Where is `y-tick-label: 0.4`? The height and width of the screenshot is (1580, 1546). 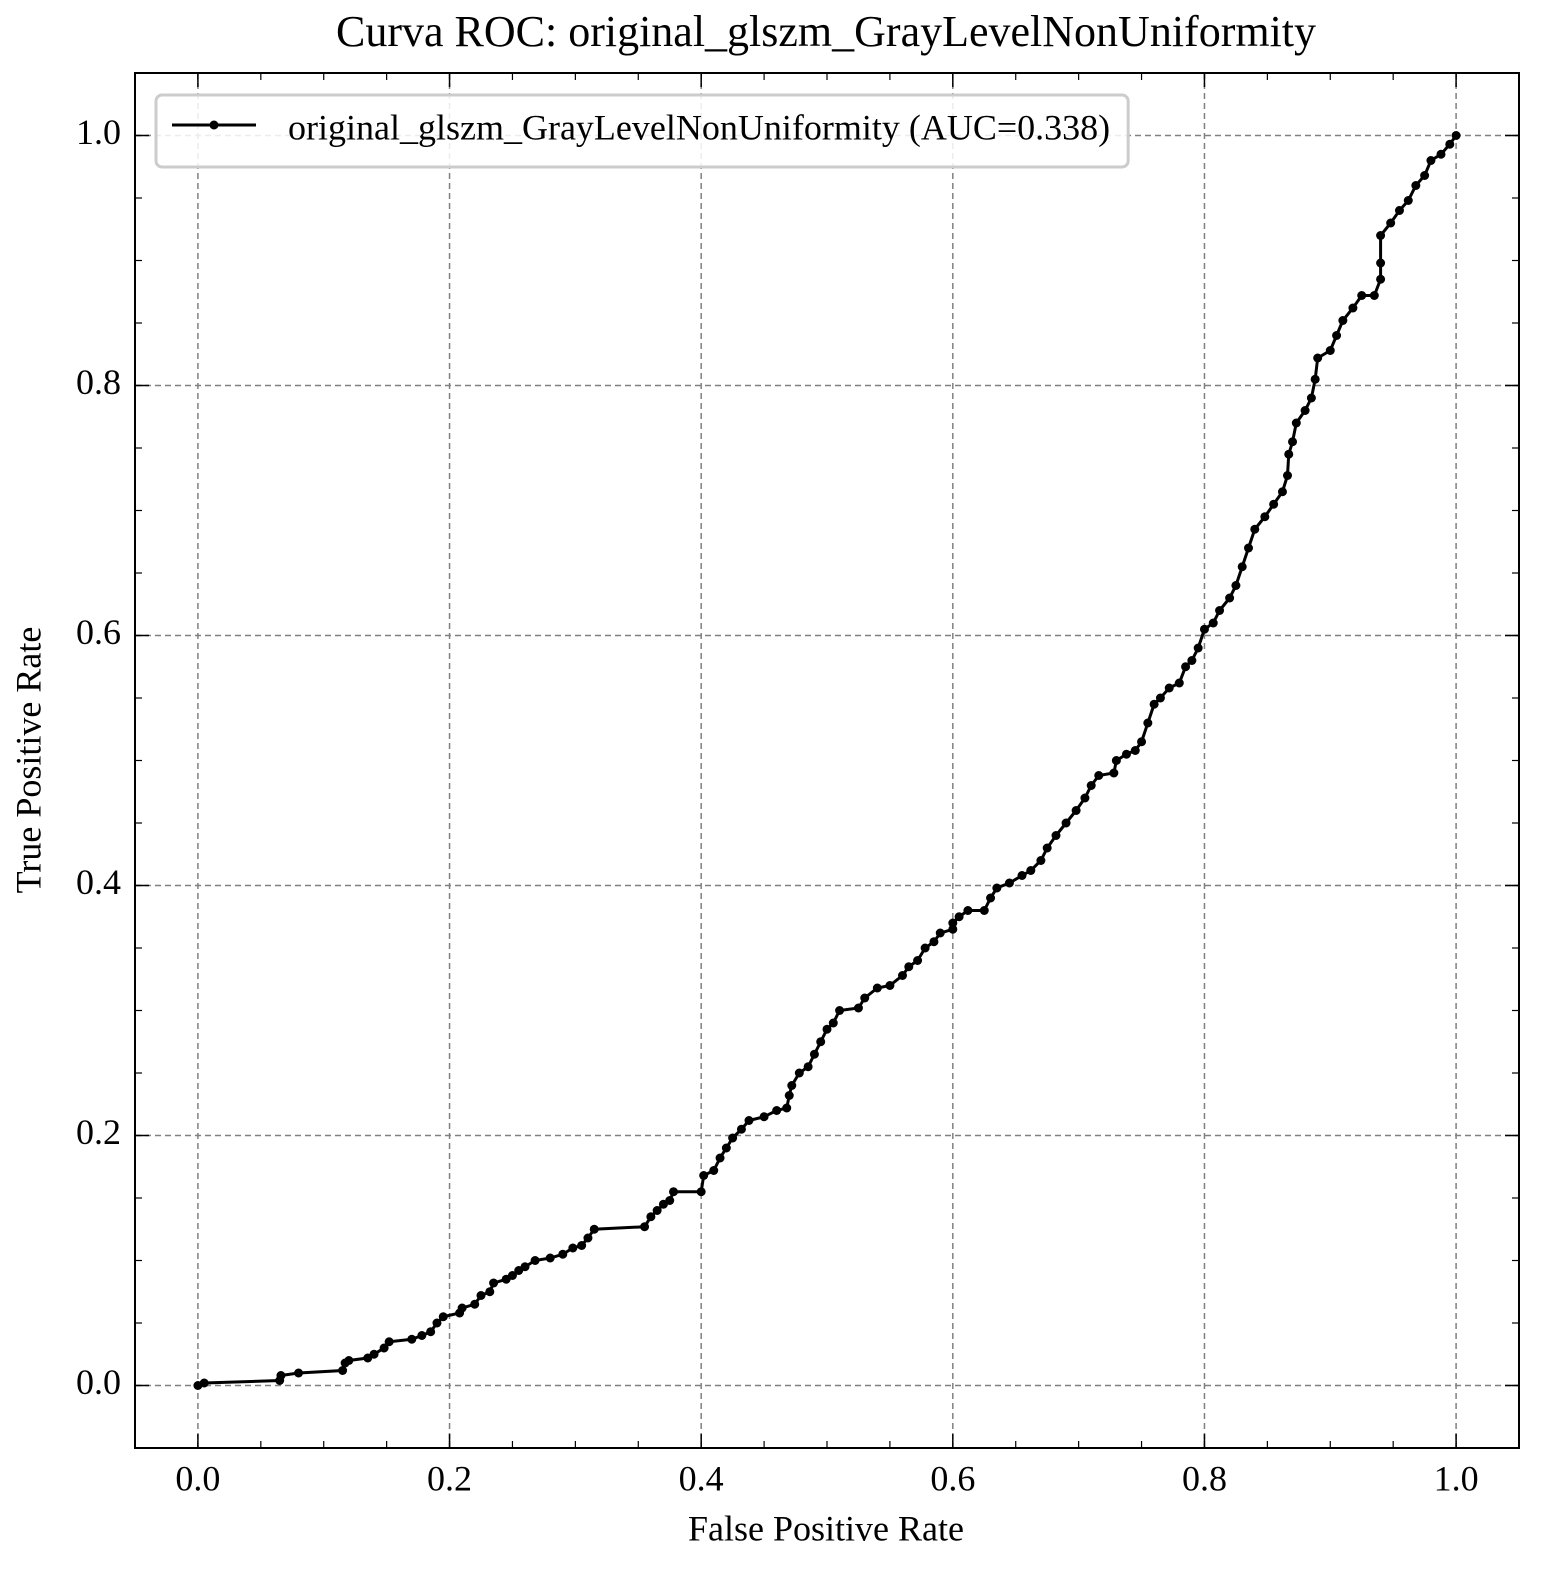 y-tick-label: 0.4 is located at coordinates (98, 882).